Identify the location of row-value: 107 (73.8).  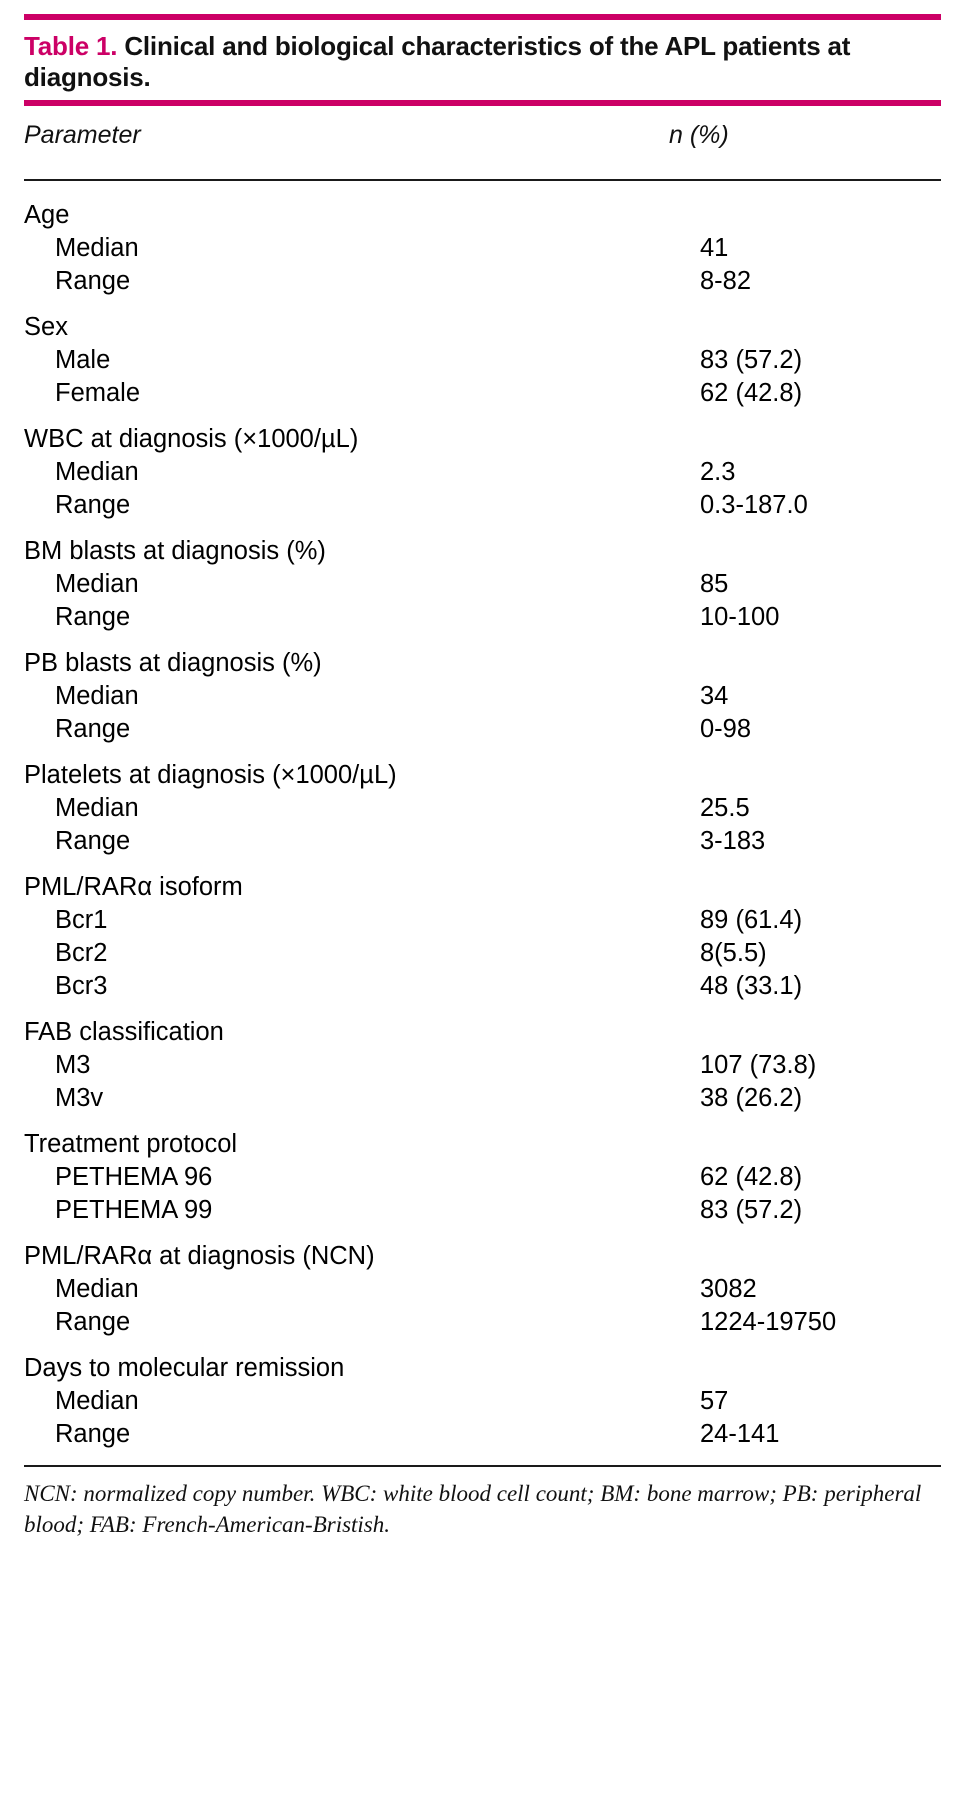
(758, 1065).